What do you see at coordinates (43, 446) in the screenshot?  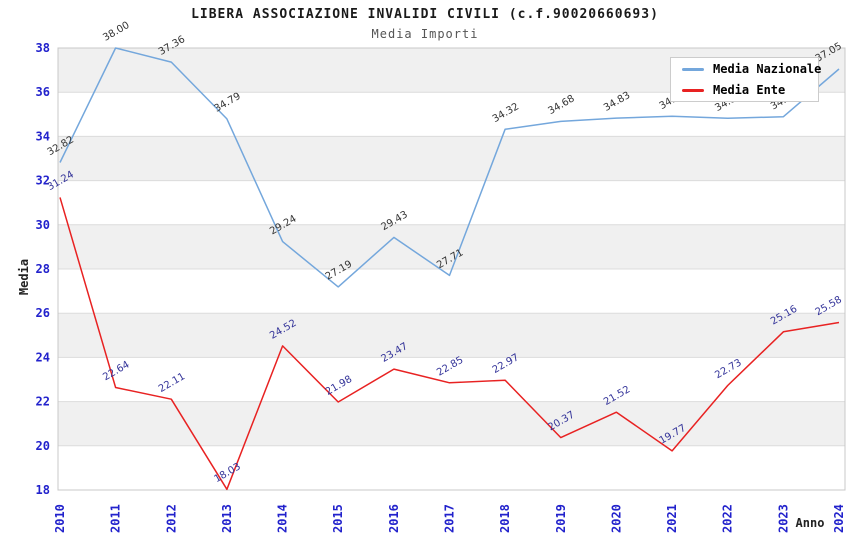 I see `y-tick-label: 20` at bounding box center [43, 446].